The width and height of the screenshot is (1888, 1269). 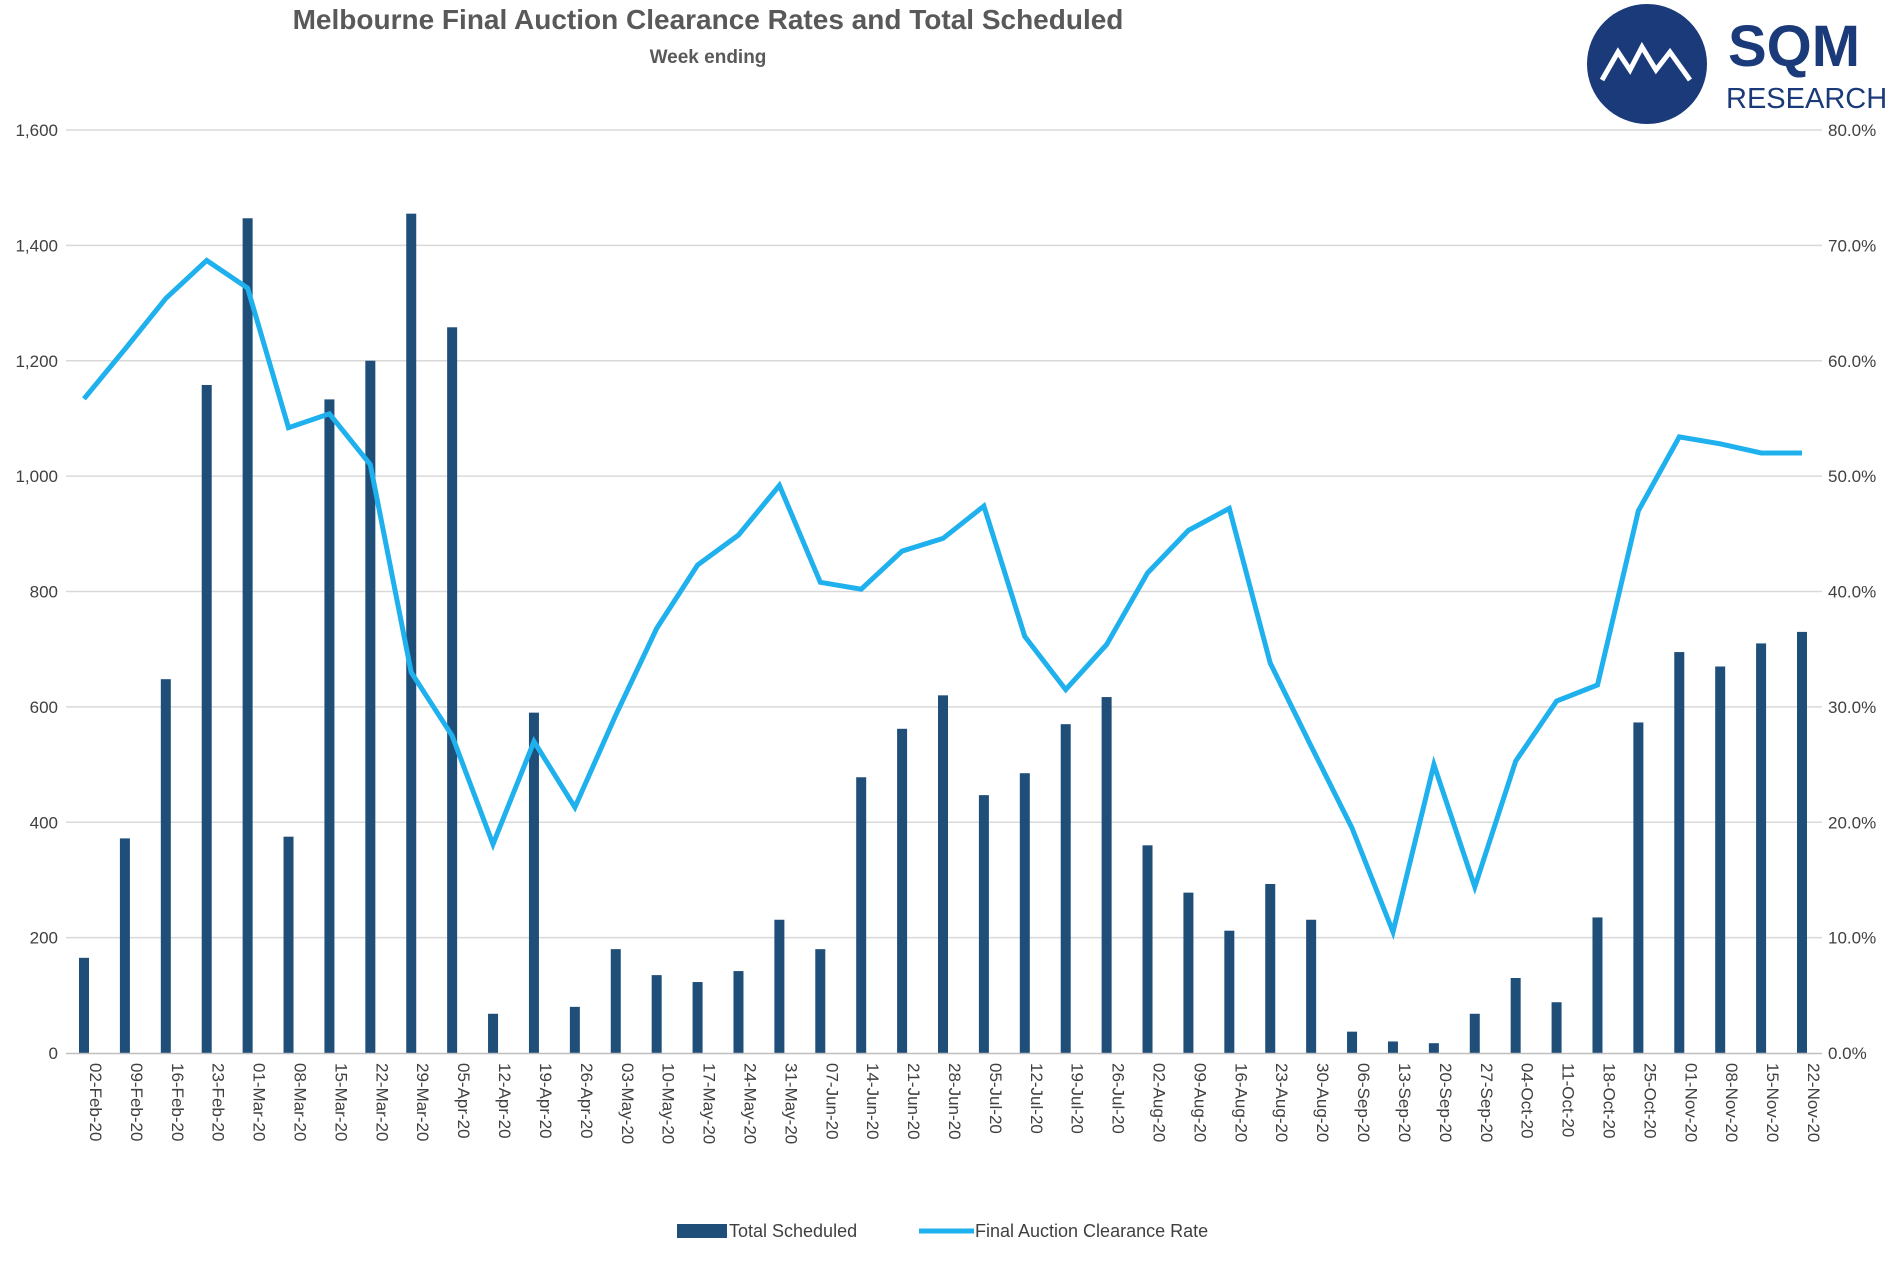 I want to click on logo-circle-icon, so click(x=1647, y=64).